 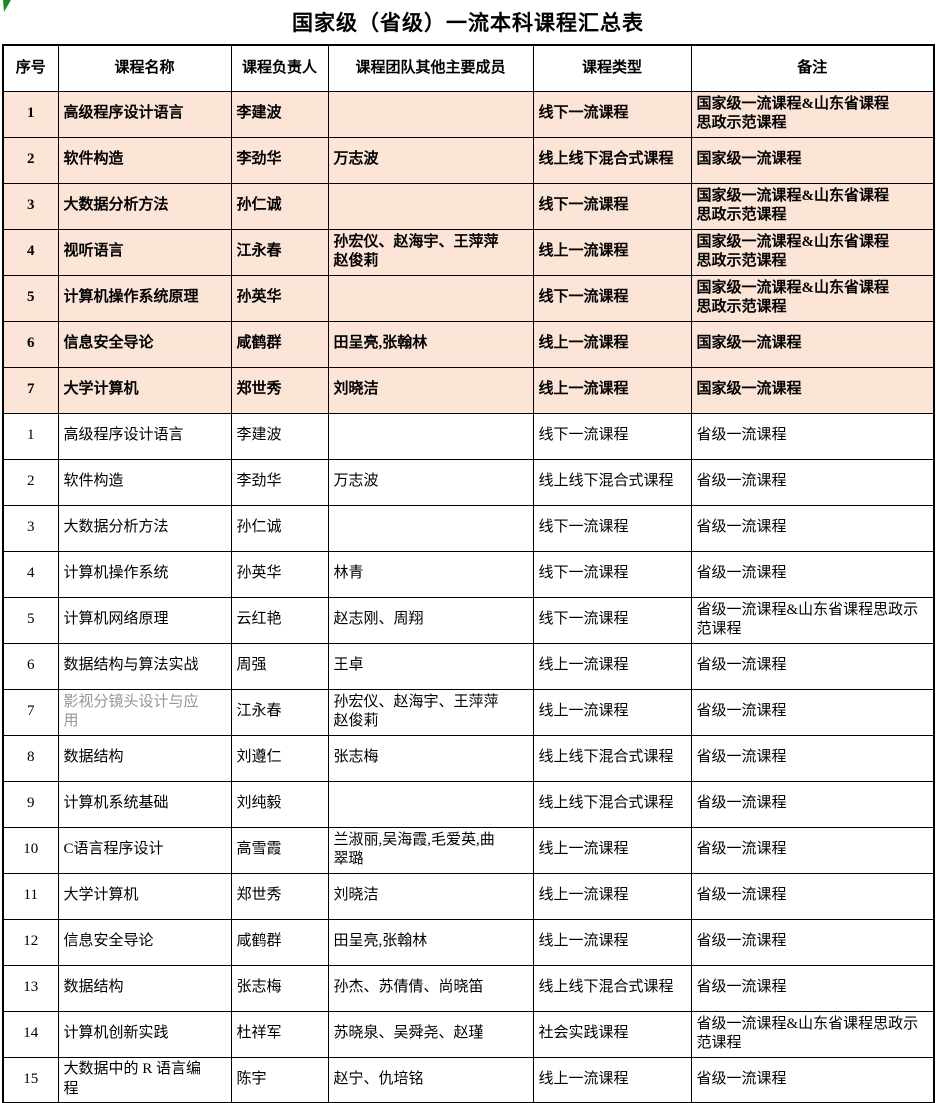 I want to click on table-row-provincial: 6 数据结构与算法实战 周强 王卓 线上一流课程 省级一流课程, so click(x=468, y=666).